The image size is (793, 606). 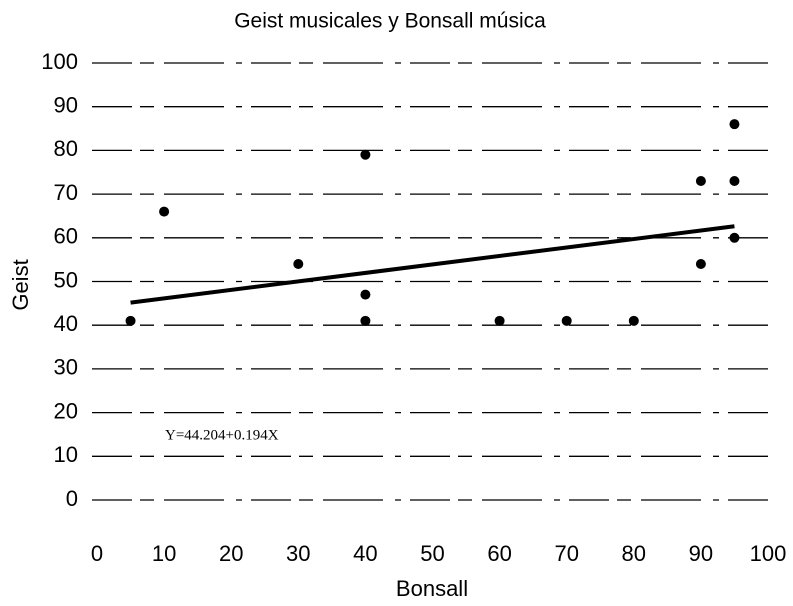 I want to click on y-tick-label: 20, so click(x=66, y=410).